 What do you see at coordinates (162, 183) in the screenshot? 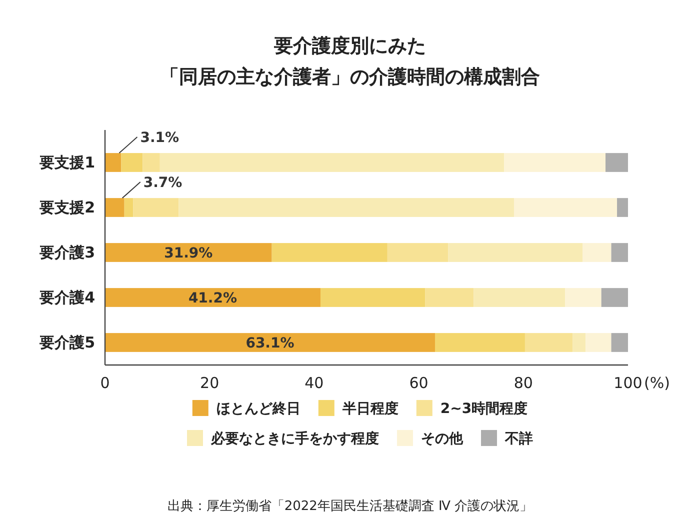
I see `data-label: 3.7%` at bounding box center [162, 183].